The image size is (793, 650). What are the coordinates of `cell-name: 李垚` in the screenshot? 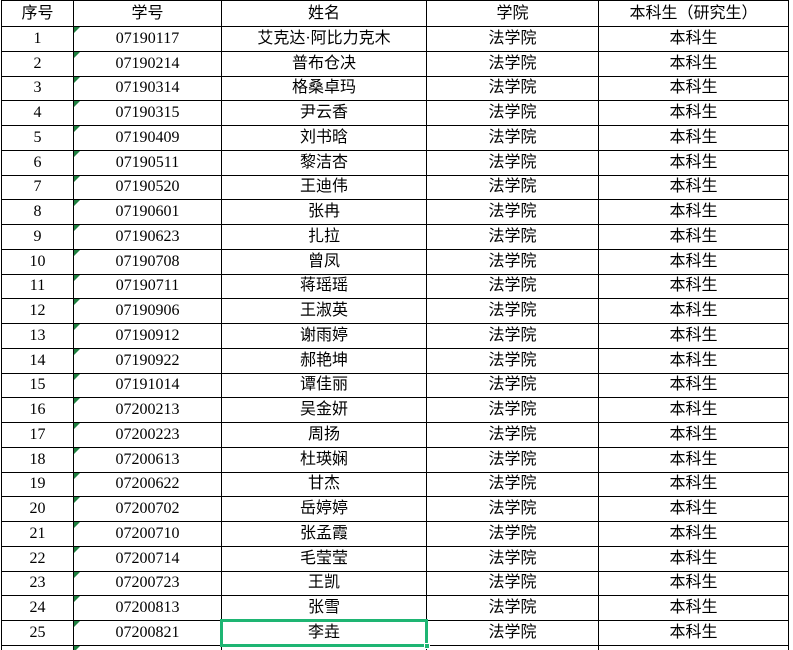 It's located at (325, 634).